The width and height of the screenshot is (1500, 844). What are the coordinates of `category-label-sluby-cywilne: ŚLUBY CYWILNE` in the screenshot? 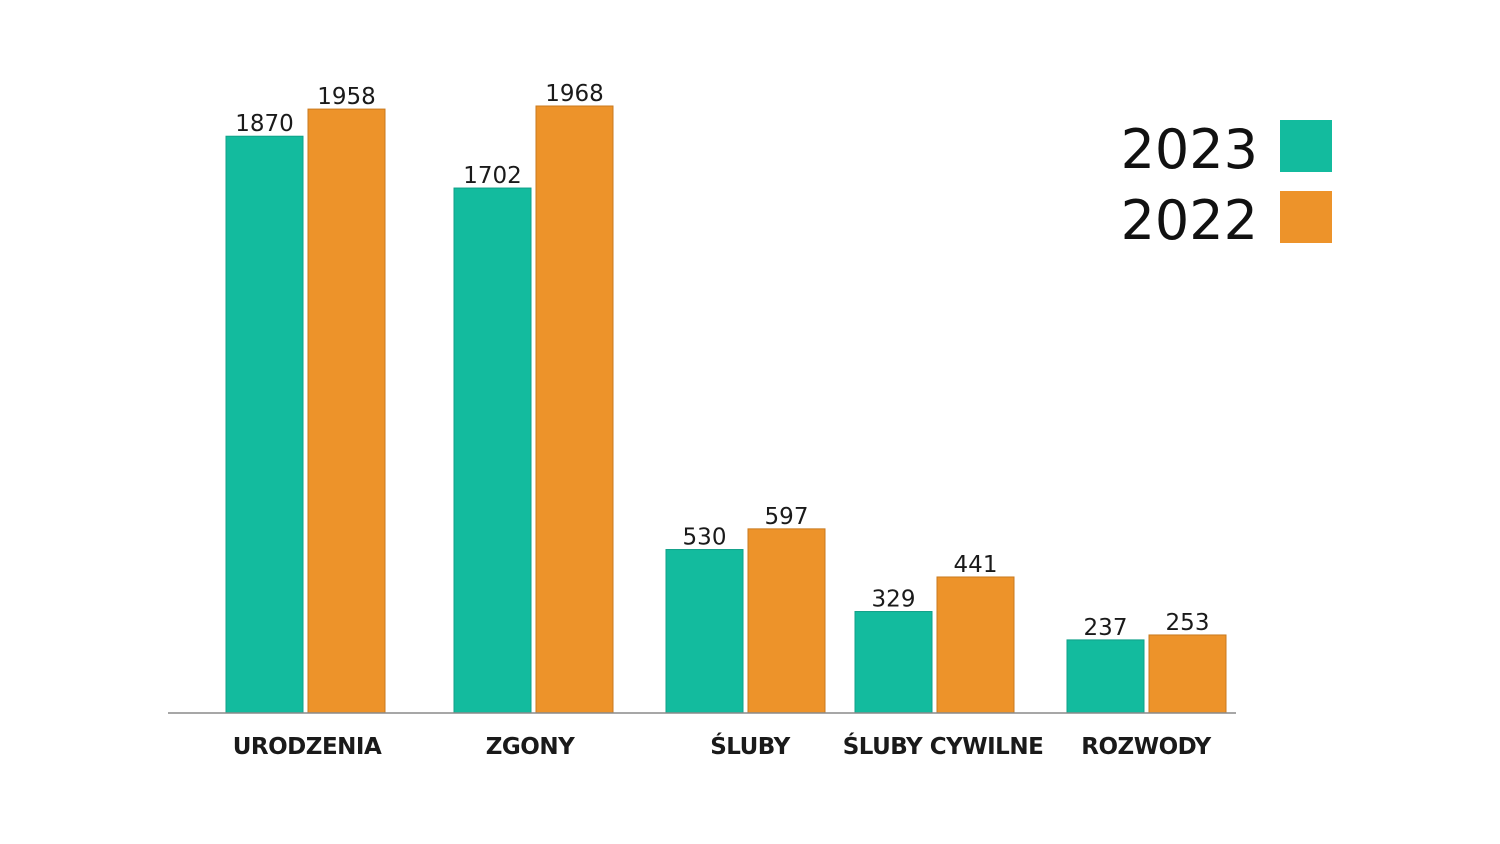 It's located at (943, 746).